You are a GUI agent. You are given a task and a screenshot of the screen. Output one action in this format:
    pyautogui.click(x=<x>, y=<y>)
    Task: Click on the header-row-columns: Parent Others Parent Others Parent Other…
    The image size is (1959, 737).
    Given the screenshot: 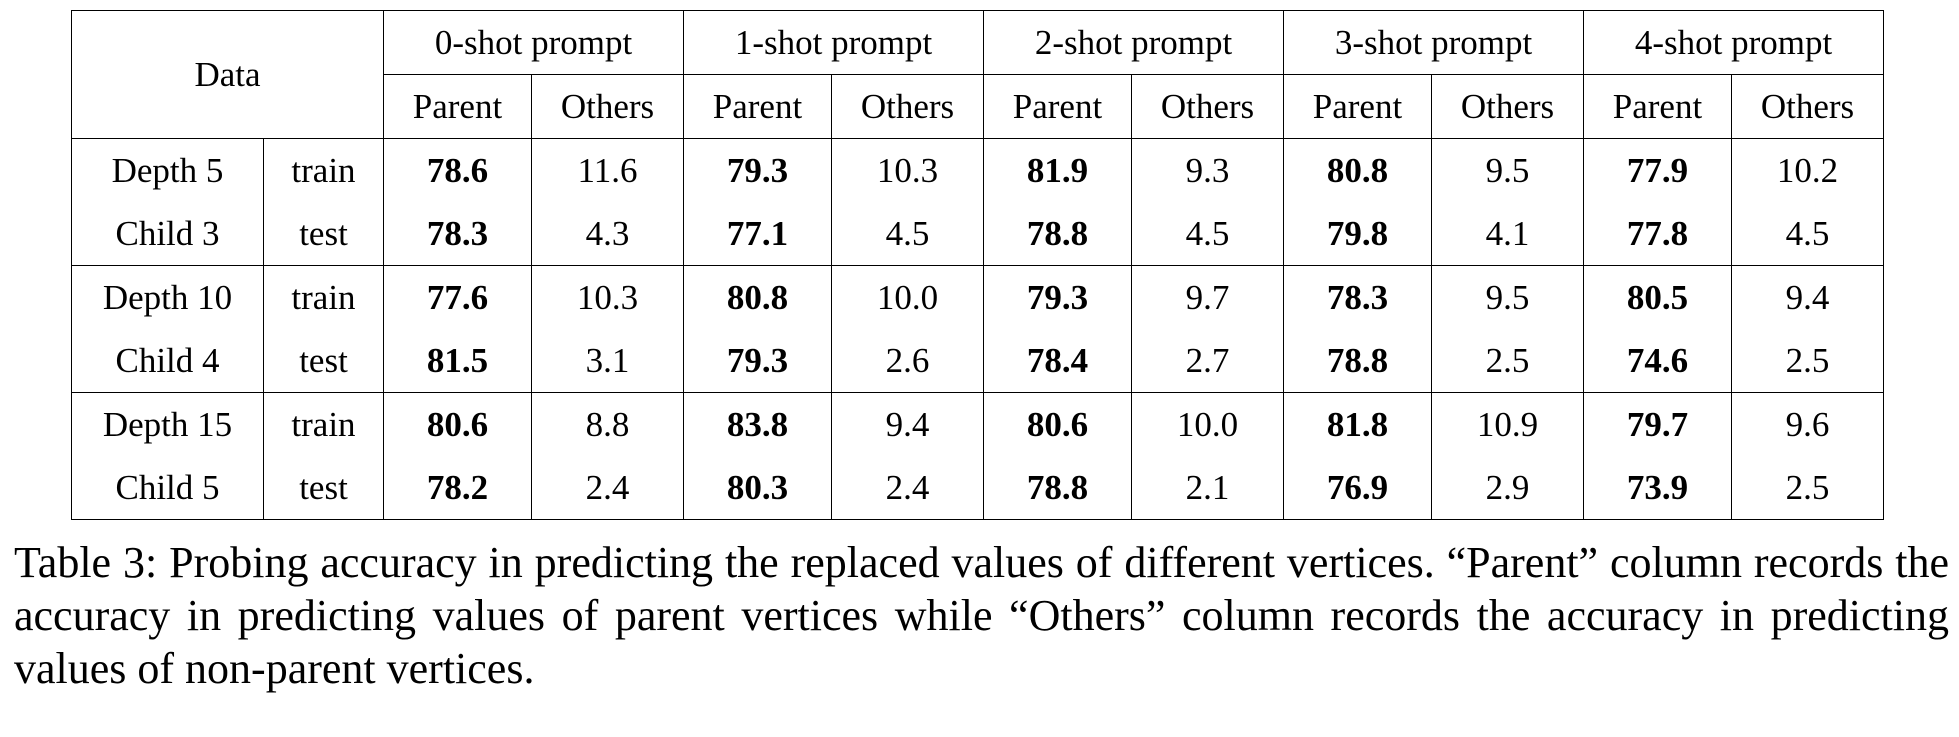 What is the action you would take?
    pyautogui.click(x=978, y=106)
    